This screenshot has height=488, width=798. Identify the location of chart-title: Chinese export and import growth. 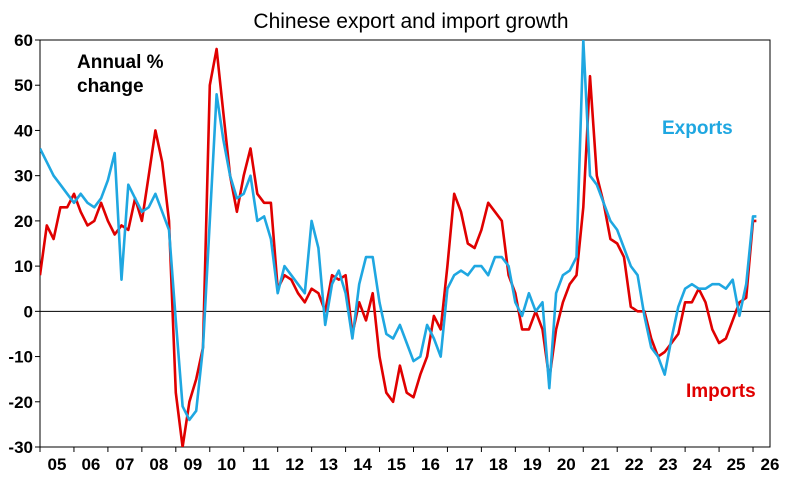
(410, 21).